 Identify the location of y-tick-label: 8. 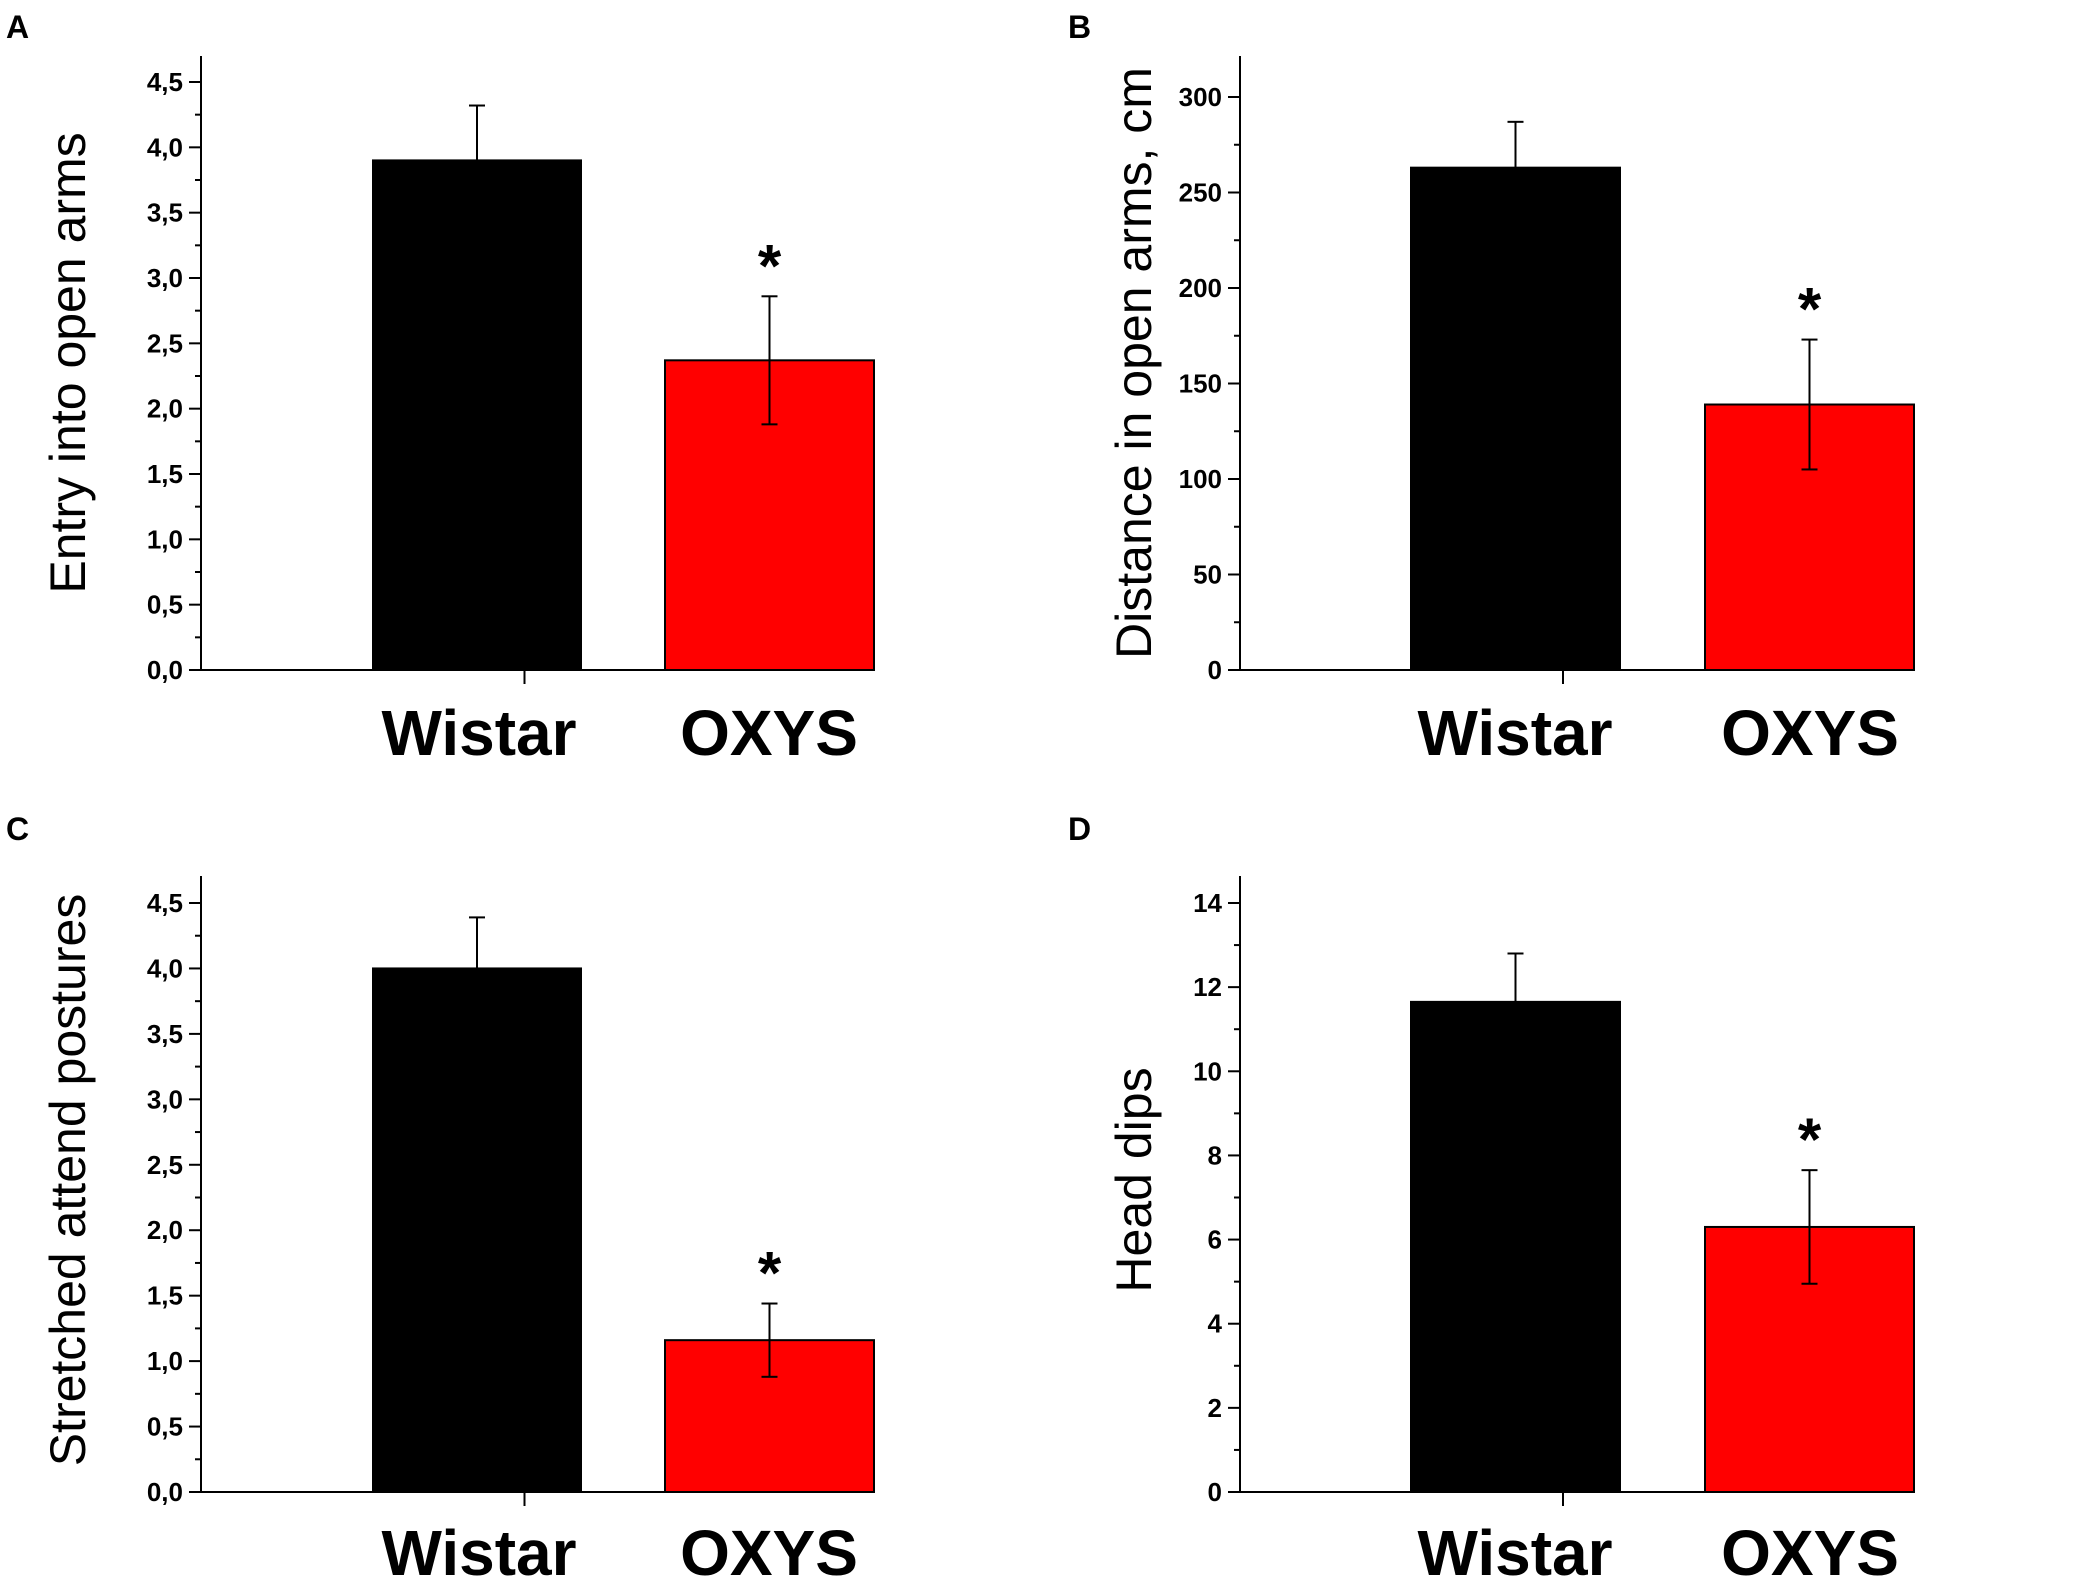
(1215, 1155).